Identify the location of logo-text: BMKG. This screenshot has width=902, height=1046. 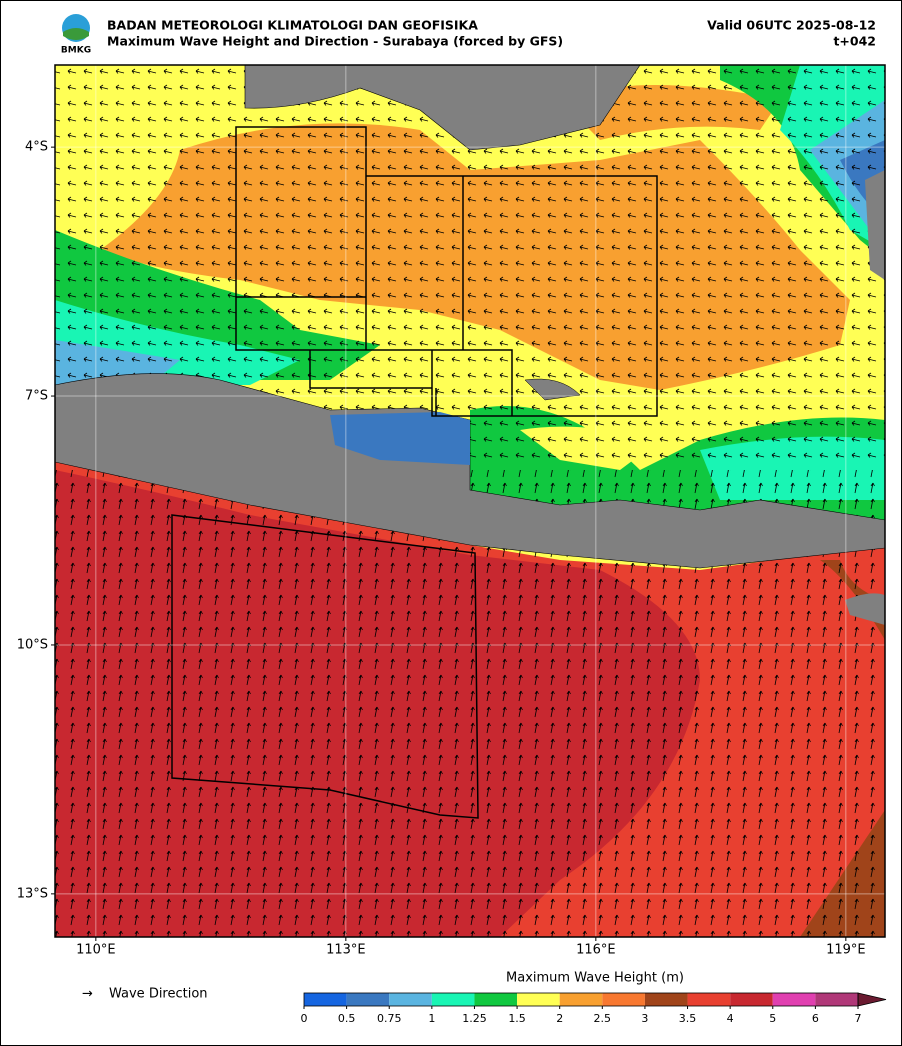
(76, 51).